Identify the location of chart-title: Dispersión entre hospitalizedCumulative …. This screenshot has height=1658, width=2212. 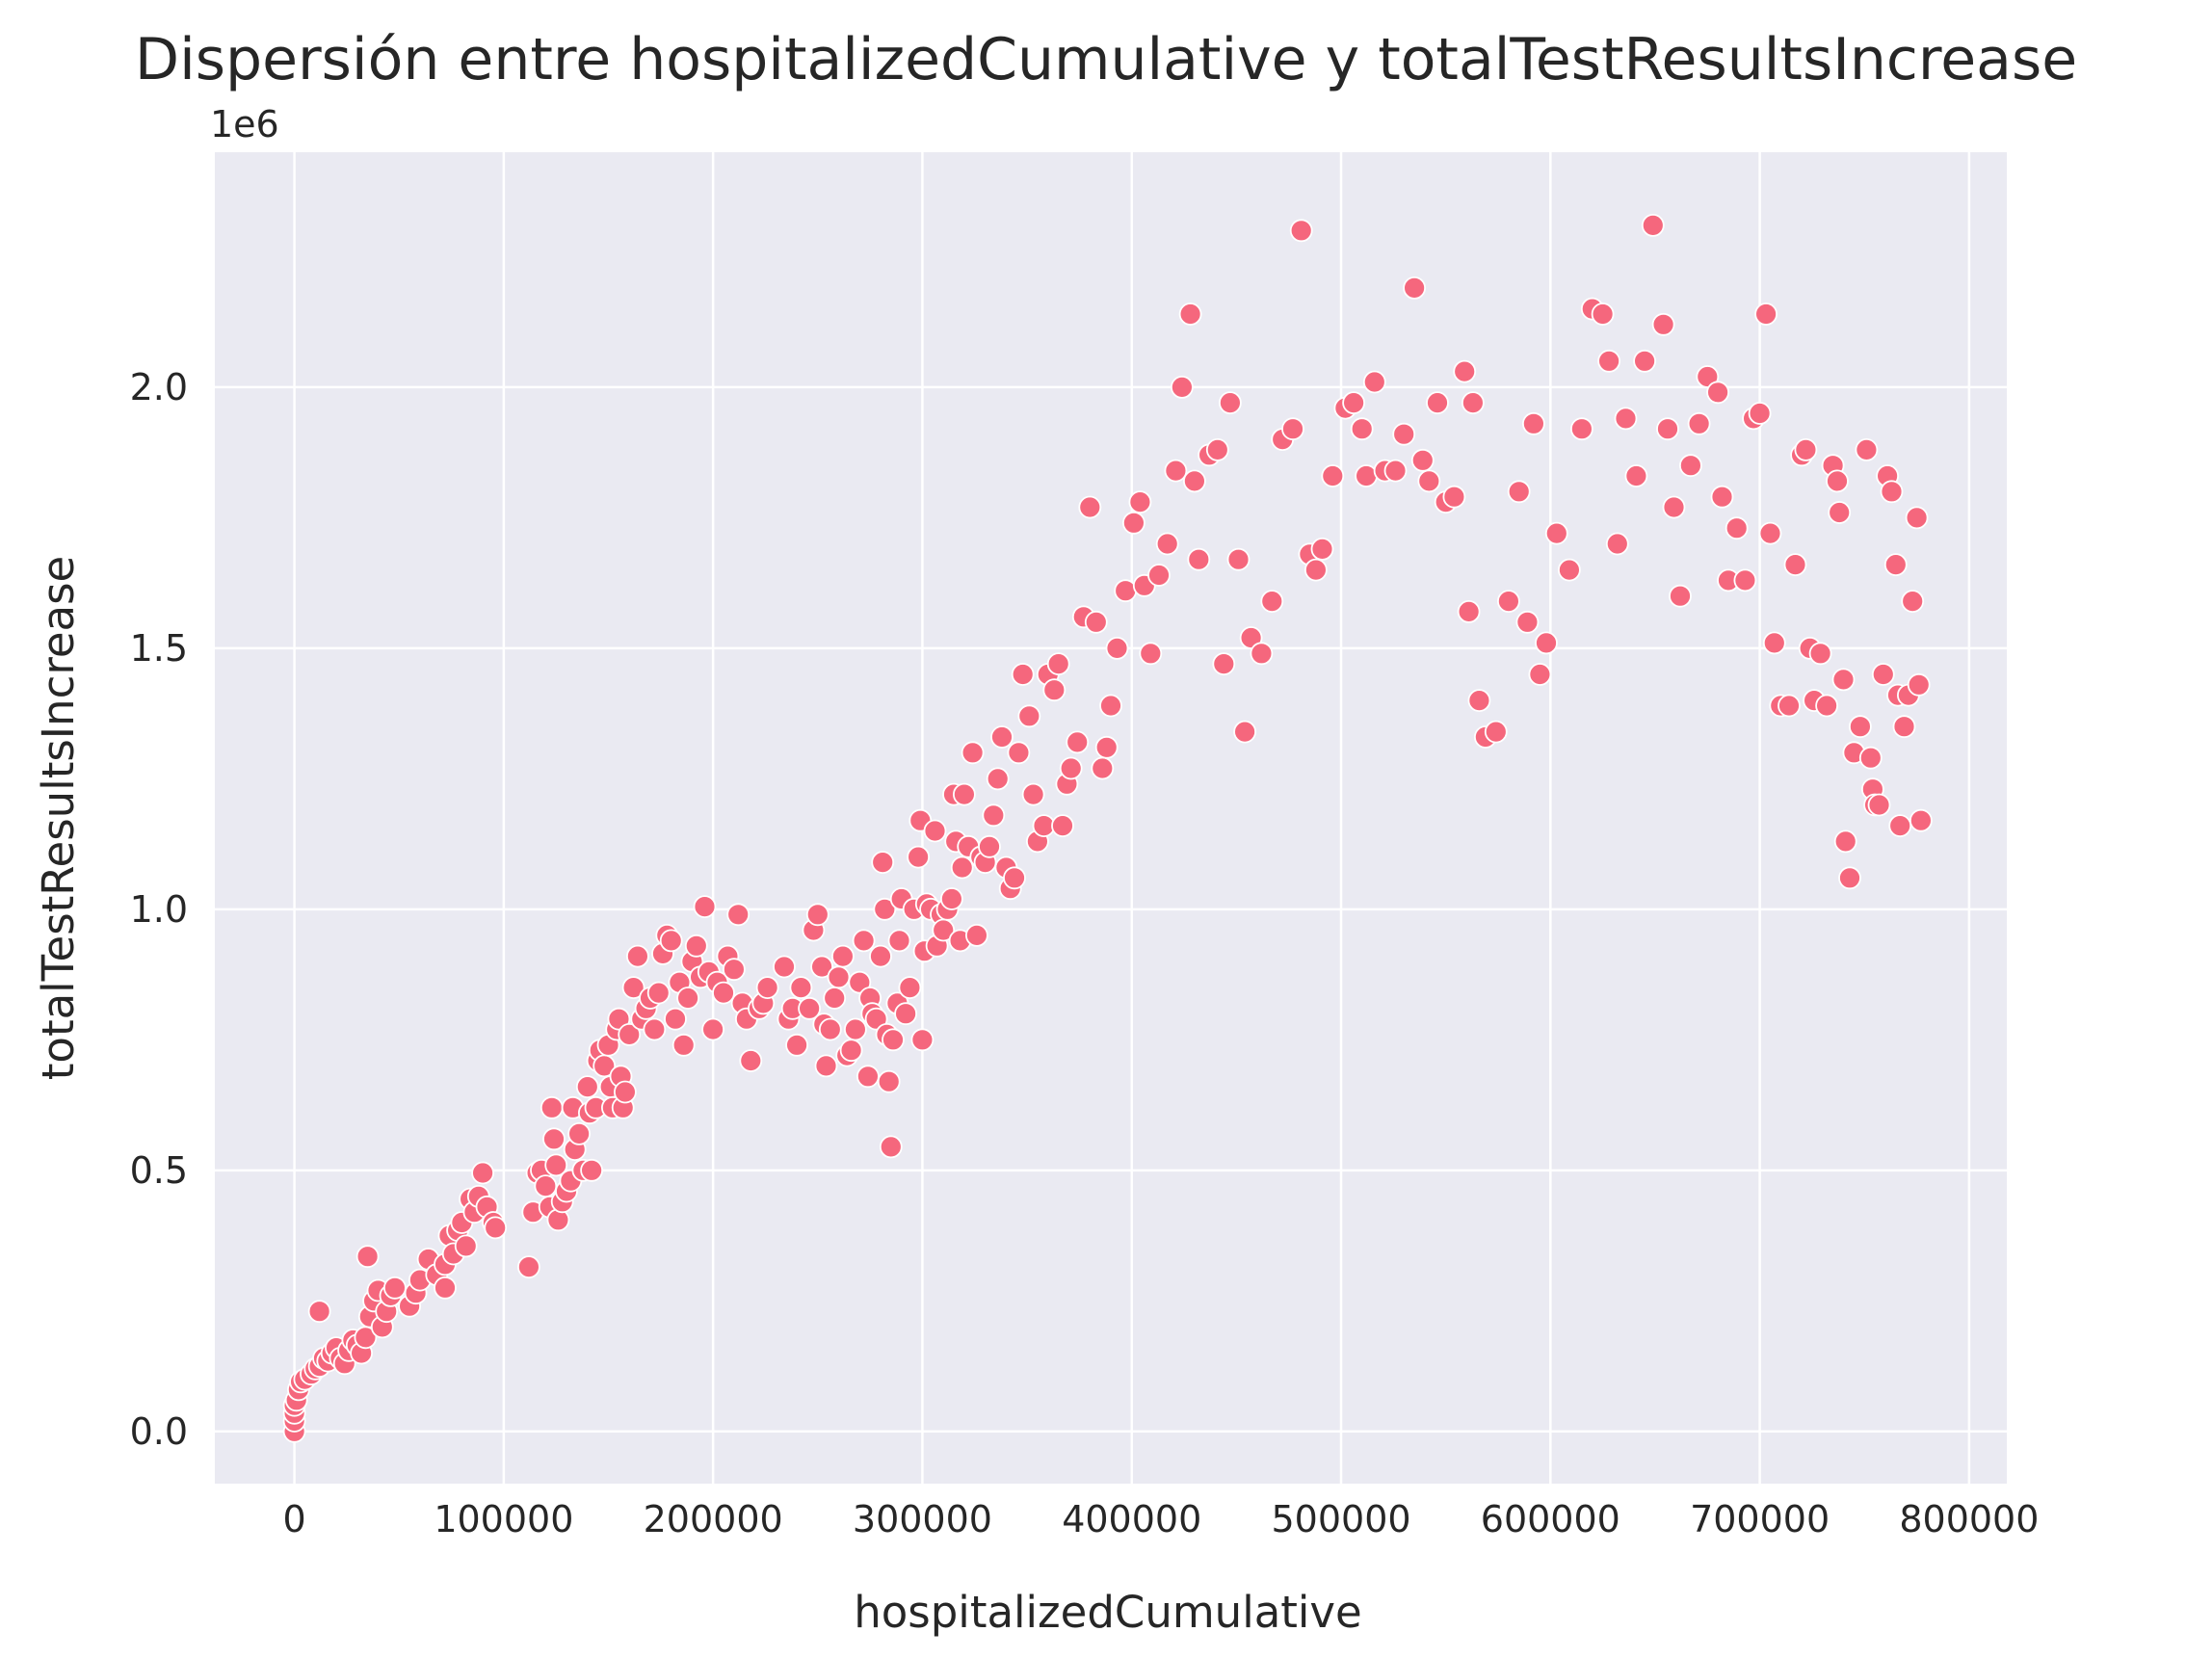
(1106, 59).